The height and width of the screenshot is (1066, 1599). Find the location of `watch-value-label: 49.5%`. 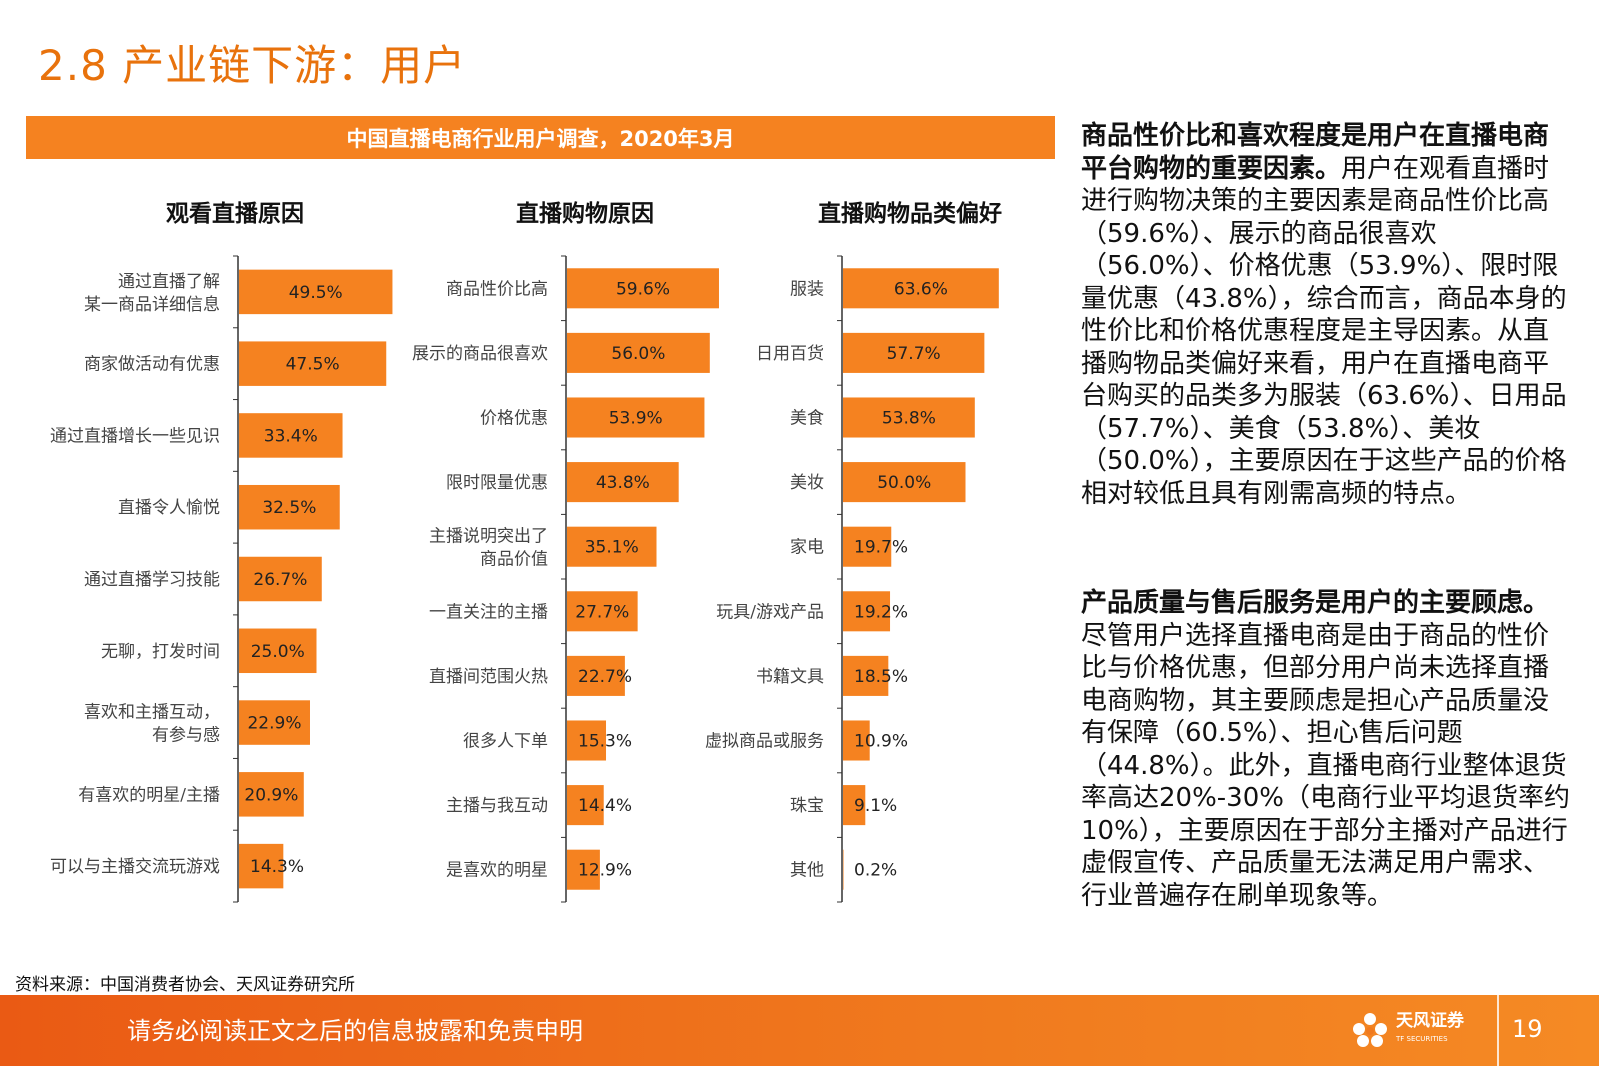

watch-value-label: 49.5% is located at coordinates (316, 293).